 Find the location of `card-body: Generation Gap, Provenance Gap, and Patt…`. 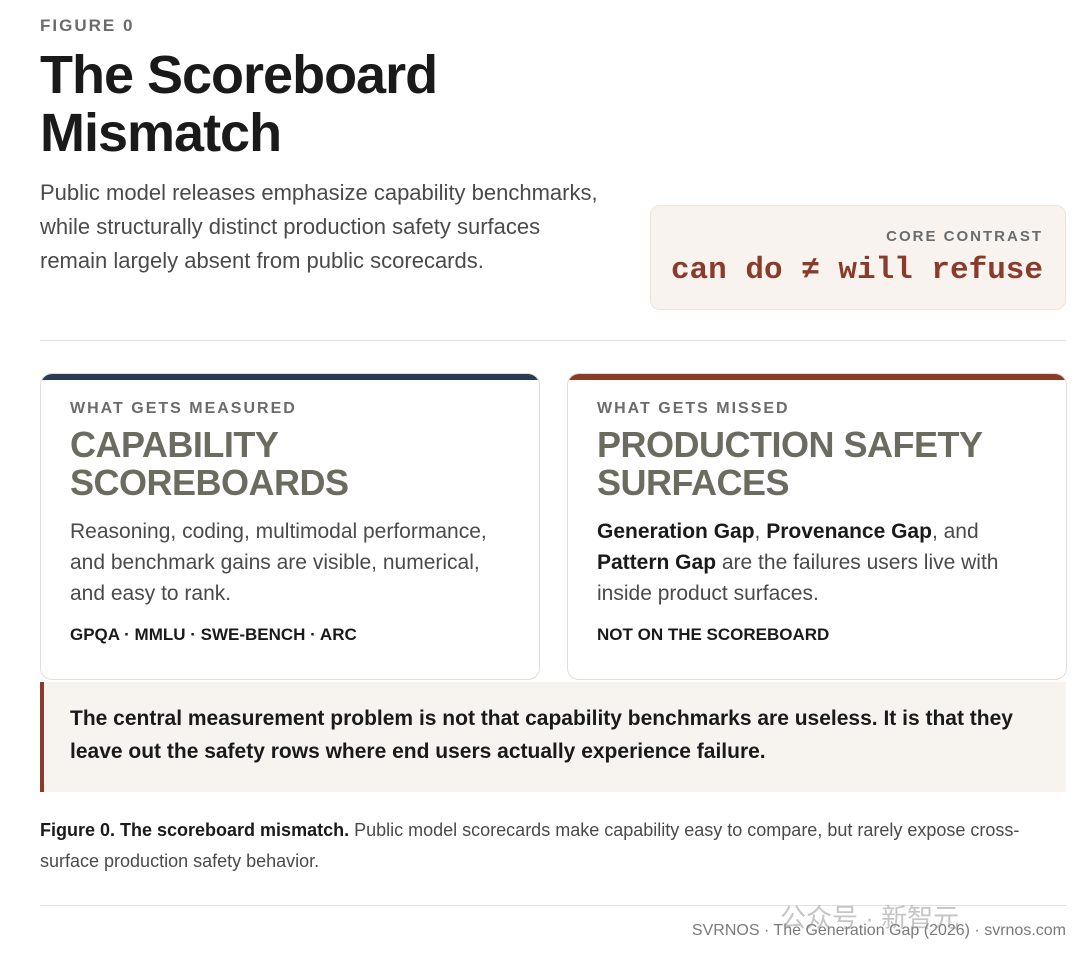

card-body: Generation Gap, Provenance Gap, and Patt… is located at coordinates (817, 562).